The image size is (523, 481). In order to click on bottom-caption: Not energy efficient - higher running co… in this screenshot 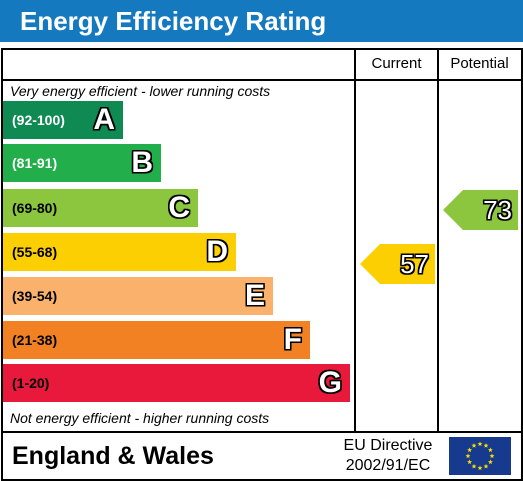, I will do `click(140, 418)`.